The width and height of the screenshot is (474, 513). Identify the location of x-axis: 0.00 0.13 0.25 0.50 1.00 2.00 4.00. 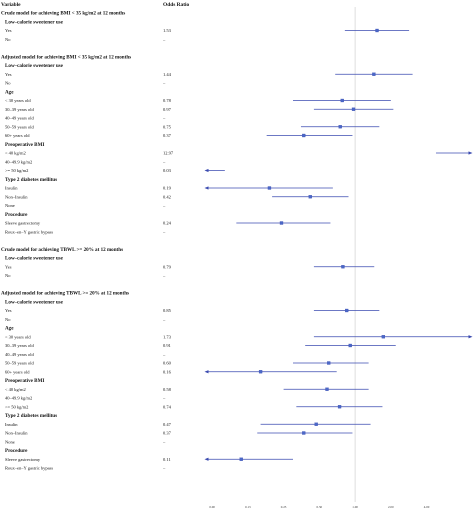
(319, 507).